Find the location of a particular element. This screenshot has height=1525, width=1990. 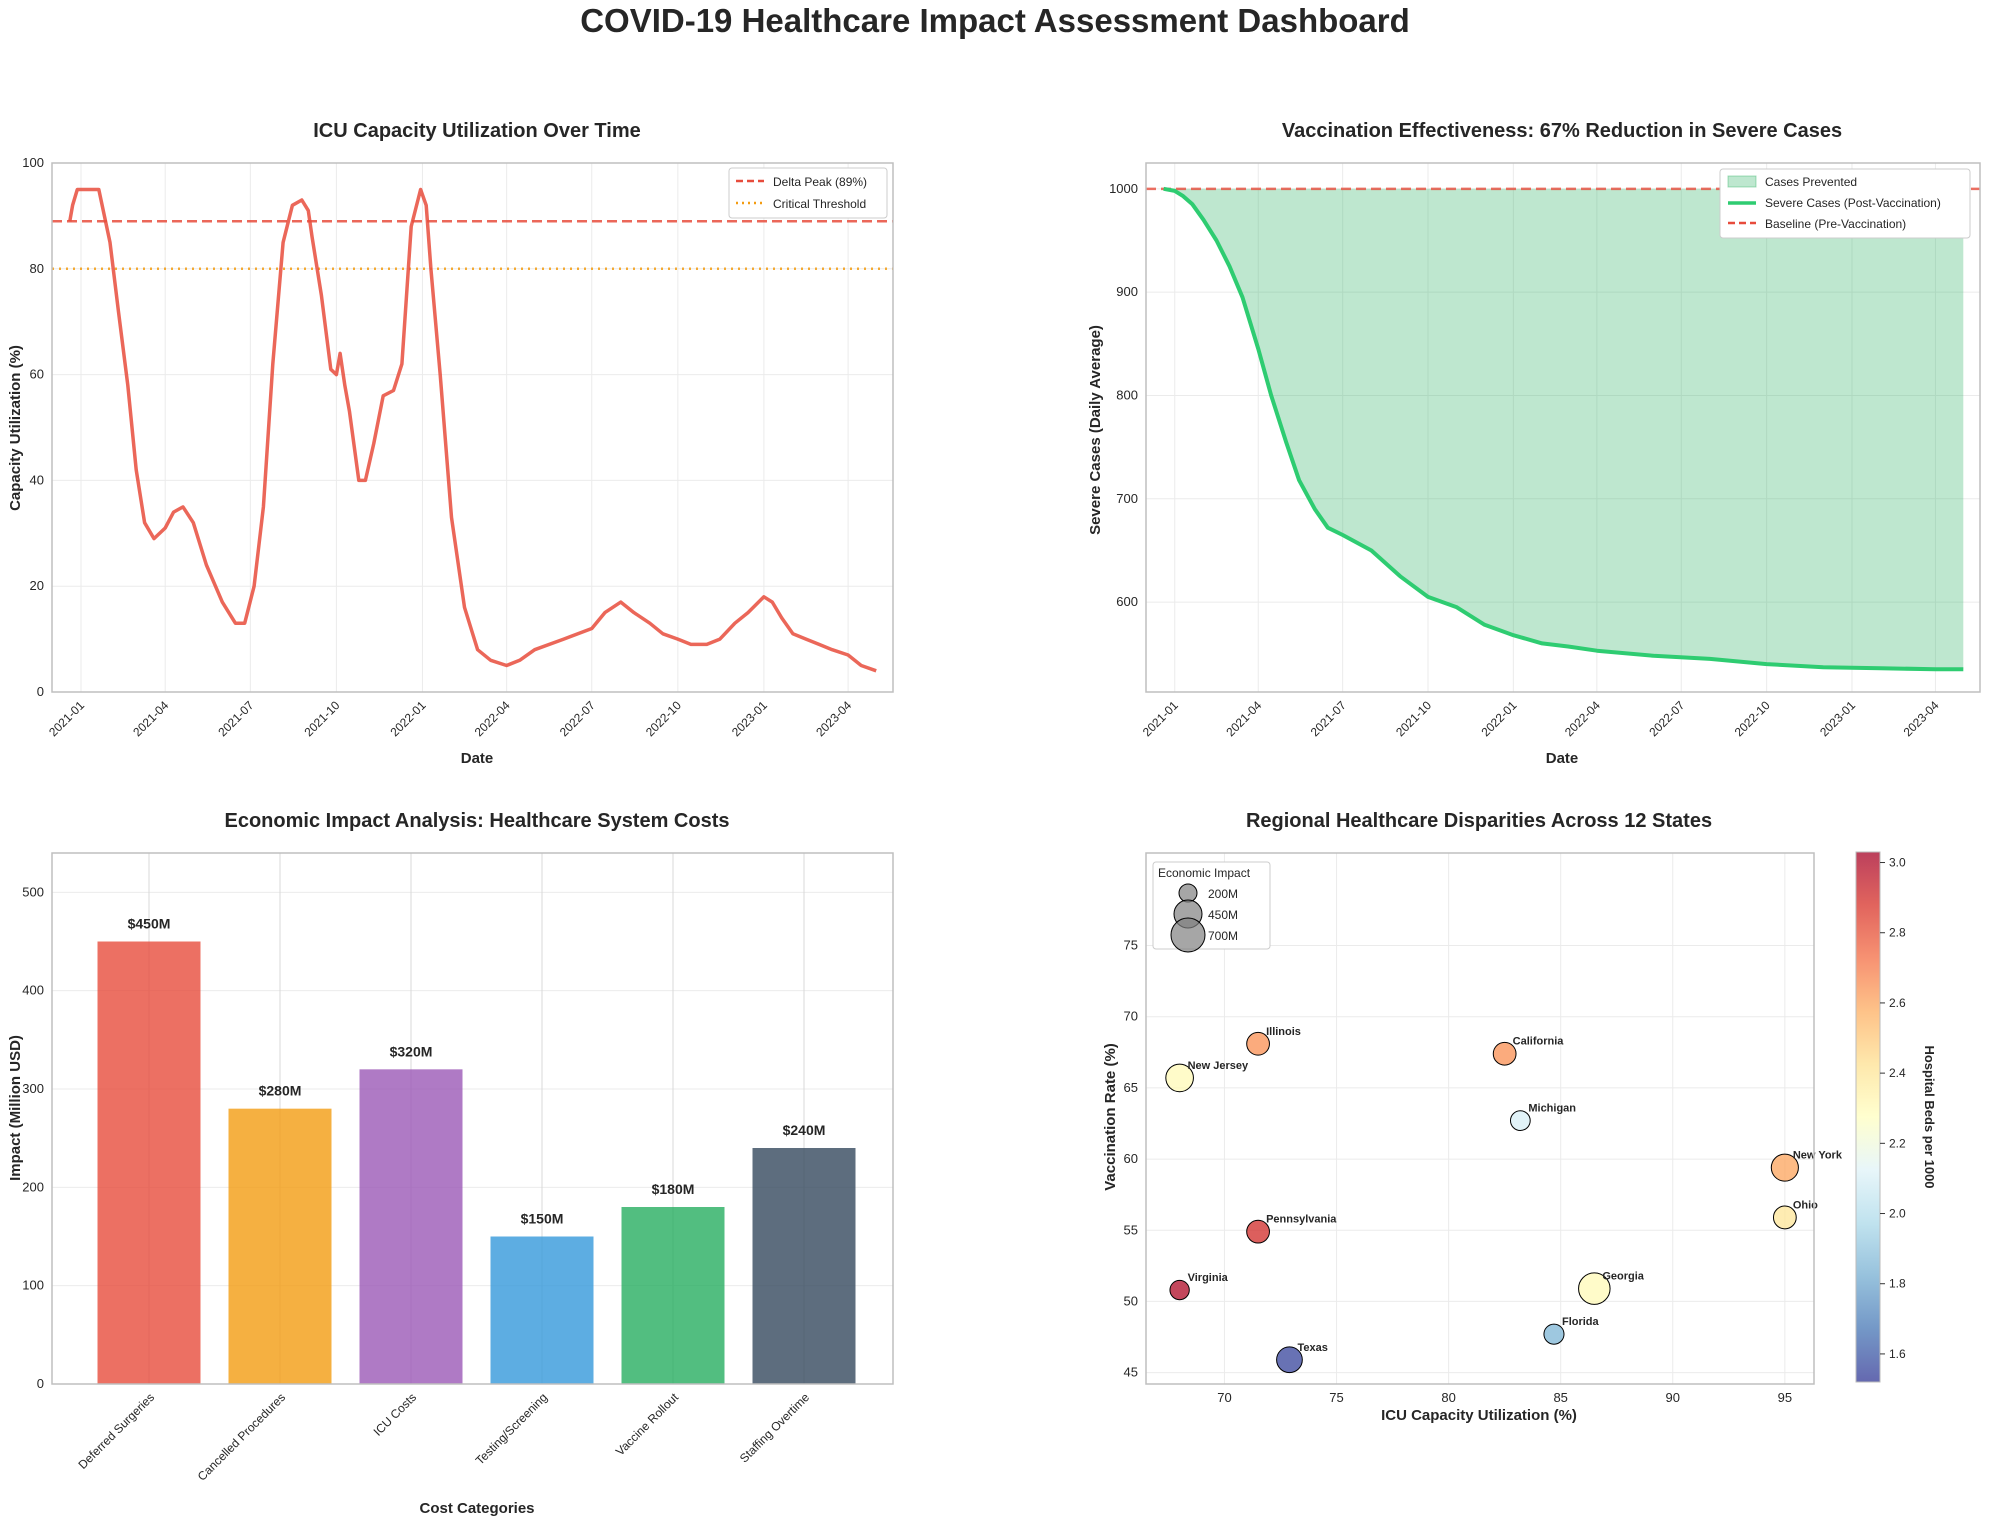

regional-y-axis-label: Vaccination Rate (%) is located at coordinates (1110, 1117).